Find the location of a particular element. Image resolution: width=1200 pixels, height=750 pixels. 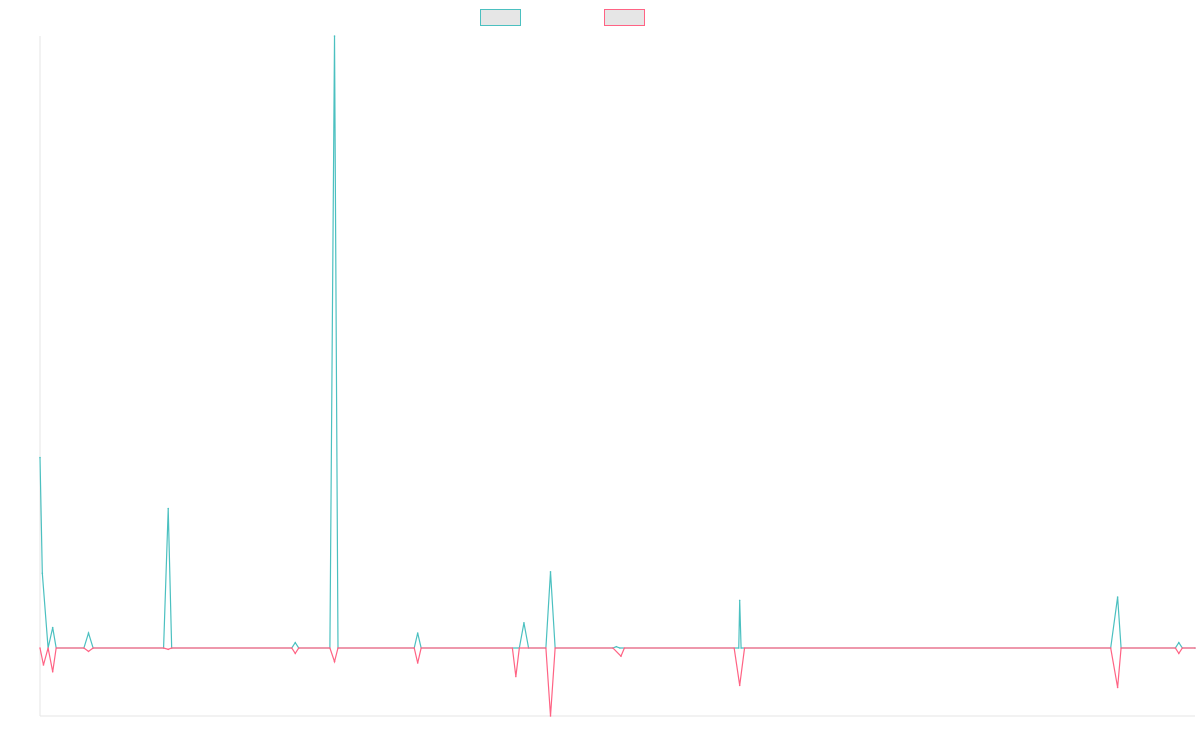

legend is located at coordinates (562, 17).